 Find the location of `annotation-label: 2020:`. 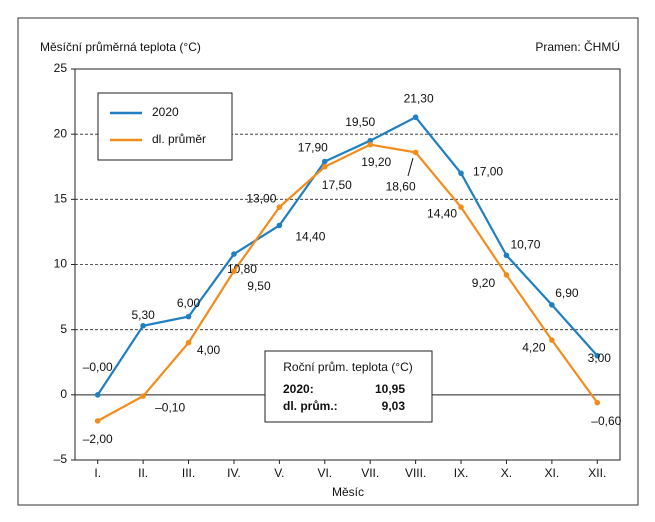

annotation-label: 2020: is located at coordinates (298, 389).